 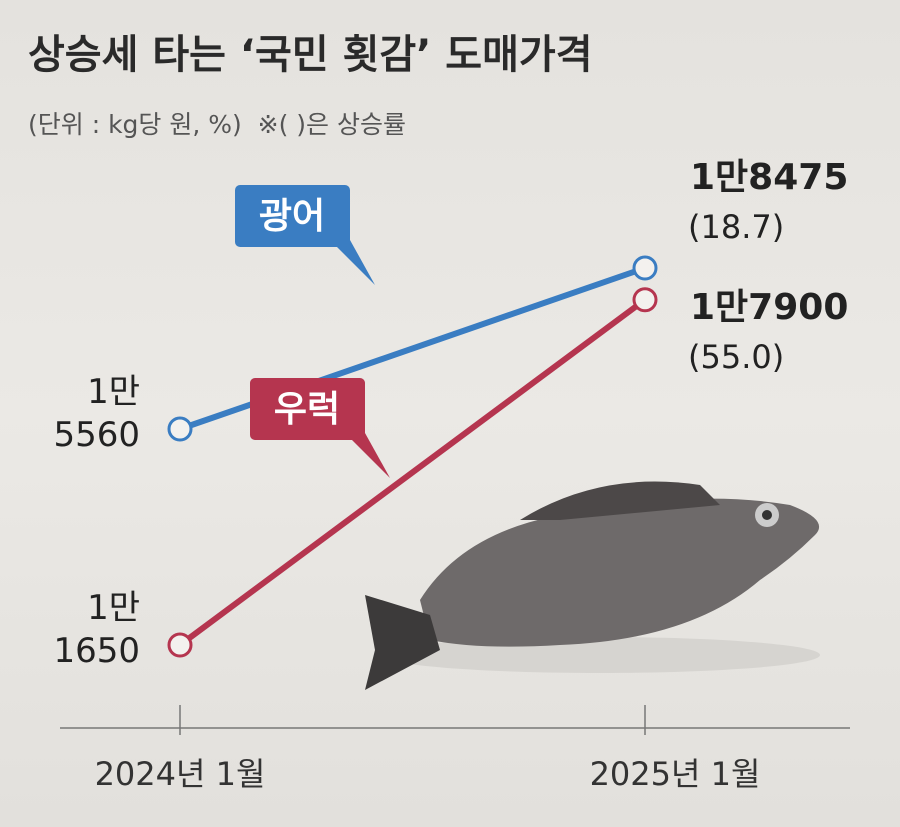 I want to click on x-tick-label: 2025년 1월, so click(x=675, y=774).